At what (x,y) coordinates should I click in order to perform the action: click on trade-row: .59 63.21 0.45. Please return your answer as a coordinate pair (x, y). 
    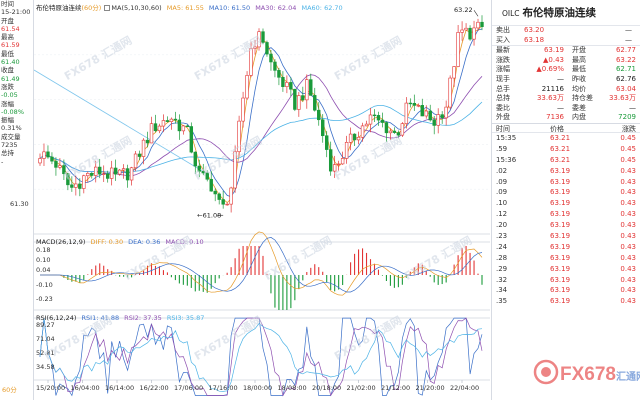
    Looking at the image, I should click on (566, 149).